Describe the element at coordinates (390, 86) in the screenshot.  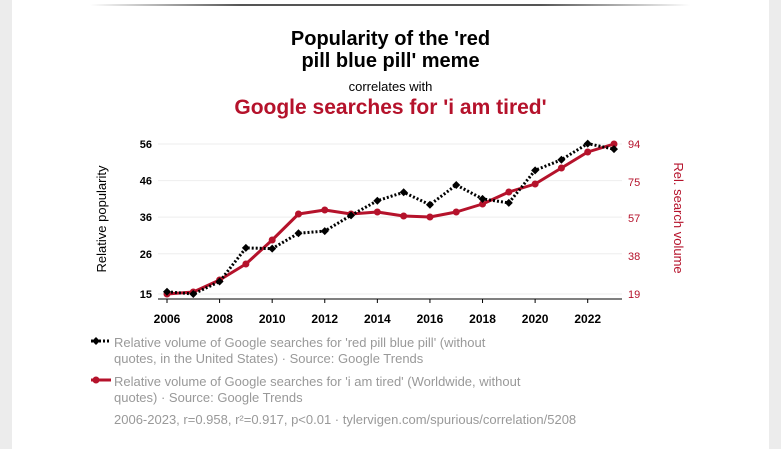
I see `correlates-text: correlates with` at that location.